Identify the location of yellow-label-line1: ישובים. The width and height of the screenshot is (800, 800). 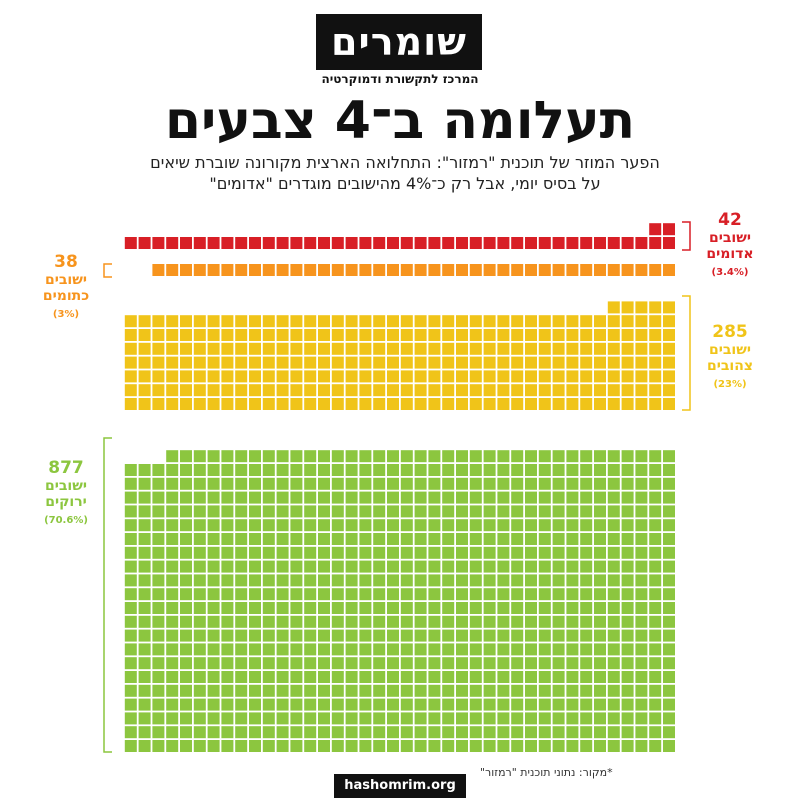
(730, 350).